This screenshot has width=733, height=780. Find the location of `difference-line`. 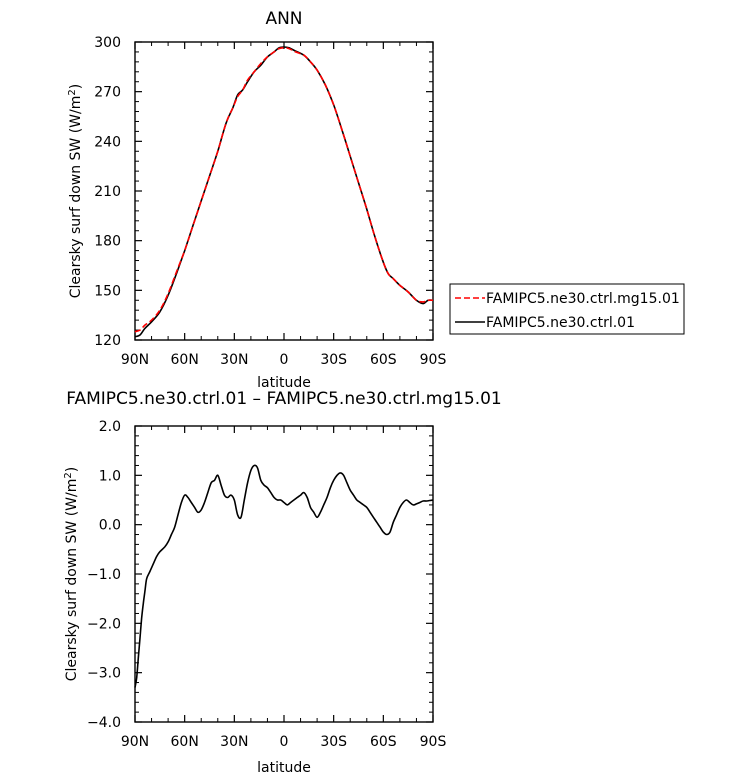

difference-line is located at coordinates (284, 576).